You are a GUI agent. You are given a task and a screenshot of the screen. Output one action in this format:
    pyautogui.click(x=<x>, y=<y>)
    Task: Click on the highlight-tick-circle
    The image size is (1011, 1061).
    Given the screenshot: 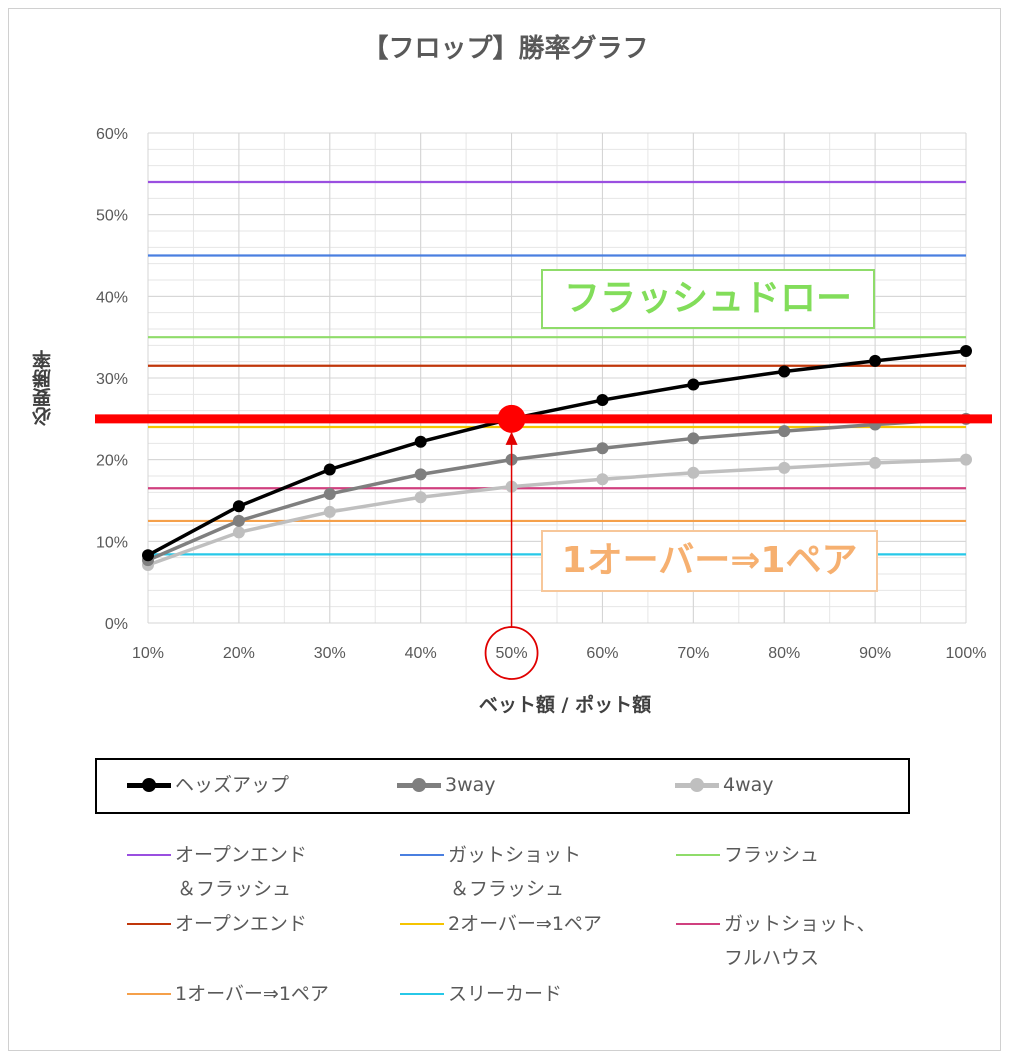 What is the action you would take?
    pyautogui.click(x=511, y=653)
    